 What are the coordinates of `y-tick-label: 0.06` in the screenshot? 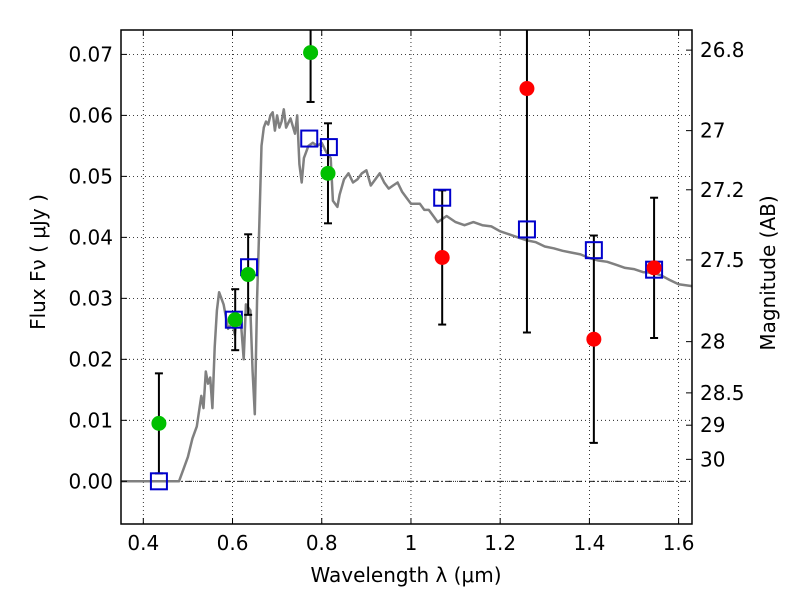 It's located at (90, 115).